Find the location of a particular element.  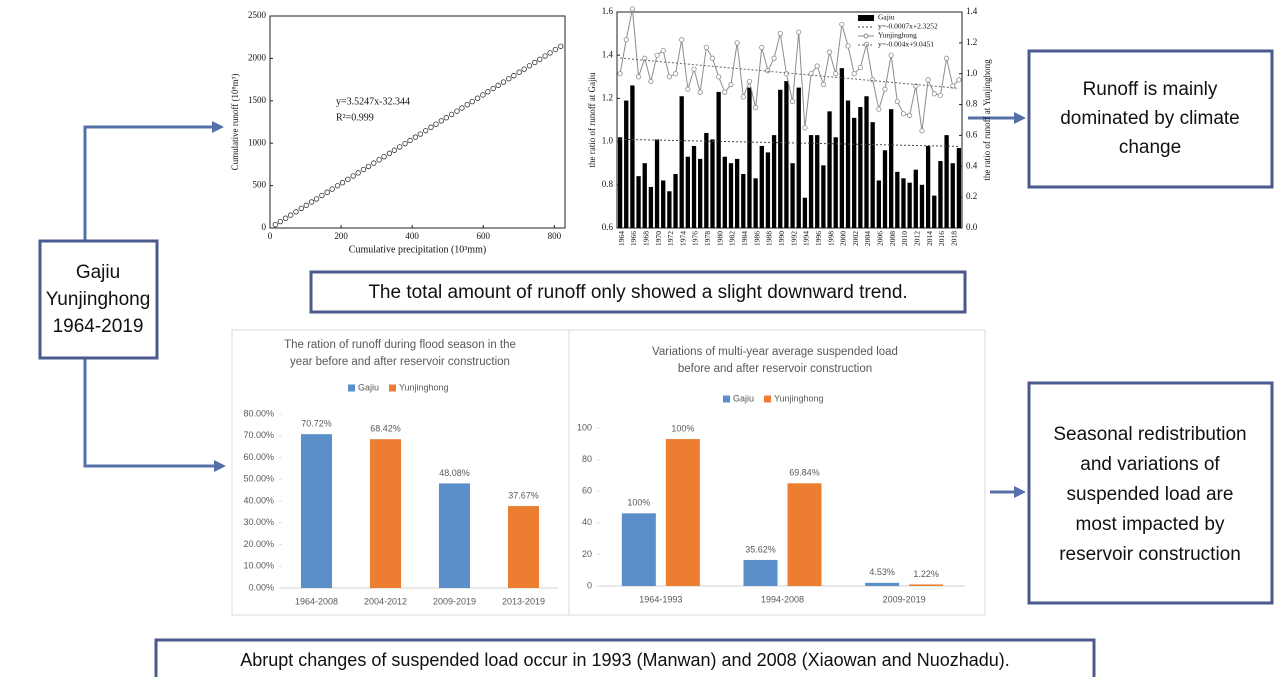

x-tick-label: 1982 is located at coordinates (732, 238).